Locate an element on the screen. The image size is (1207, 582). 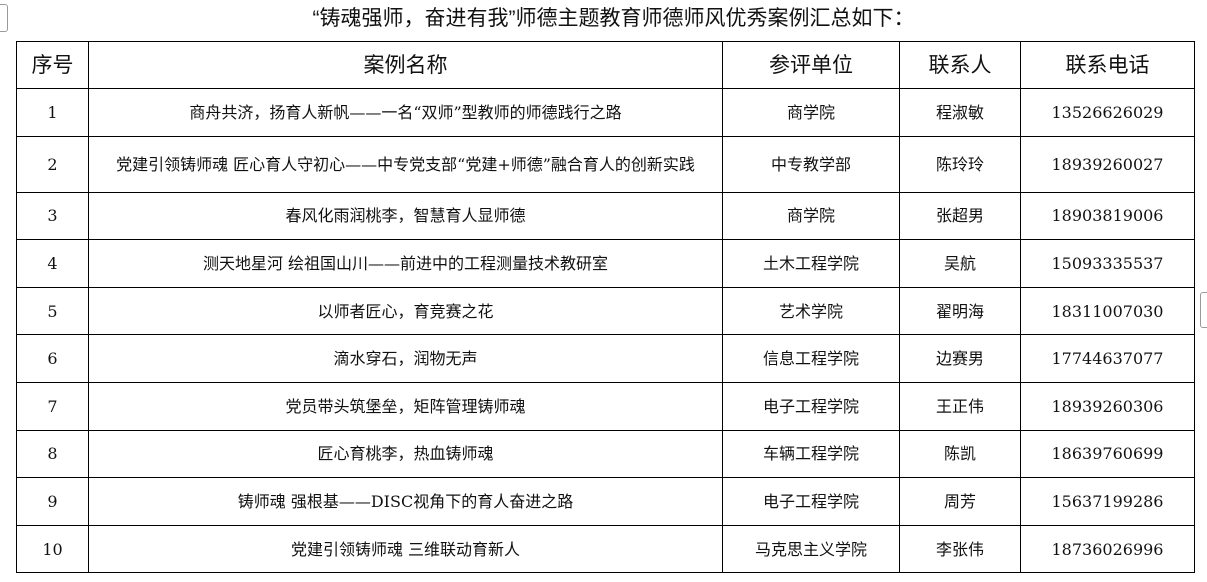
cell-phone: 13526626029 is located at coordinates (1107, 112).